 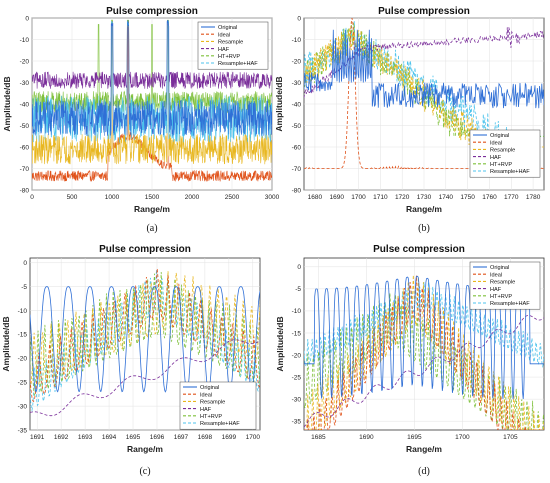 What do you see at coordinates (157, 437) in the screenshot?
I see `x-tick-label: 1696` at bounding box center [157, 437].